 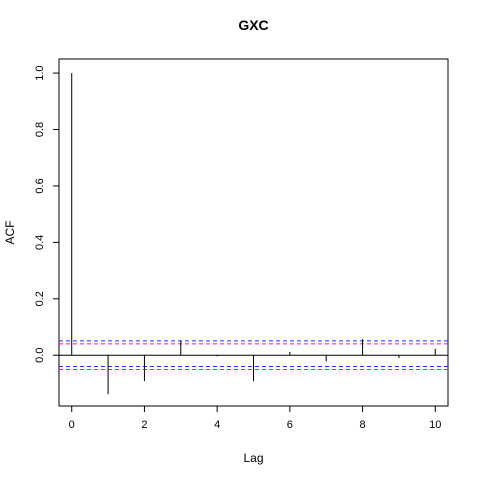 What do you see at coordinates (40, 355) in the screenshot?
I see `y-tick-label: 0.0` at bounding box center [40, 355].